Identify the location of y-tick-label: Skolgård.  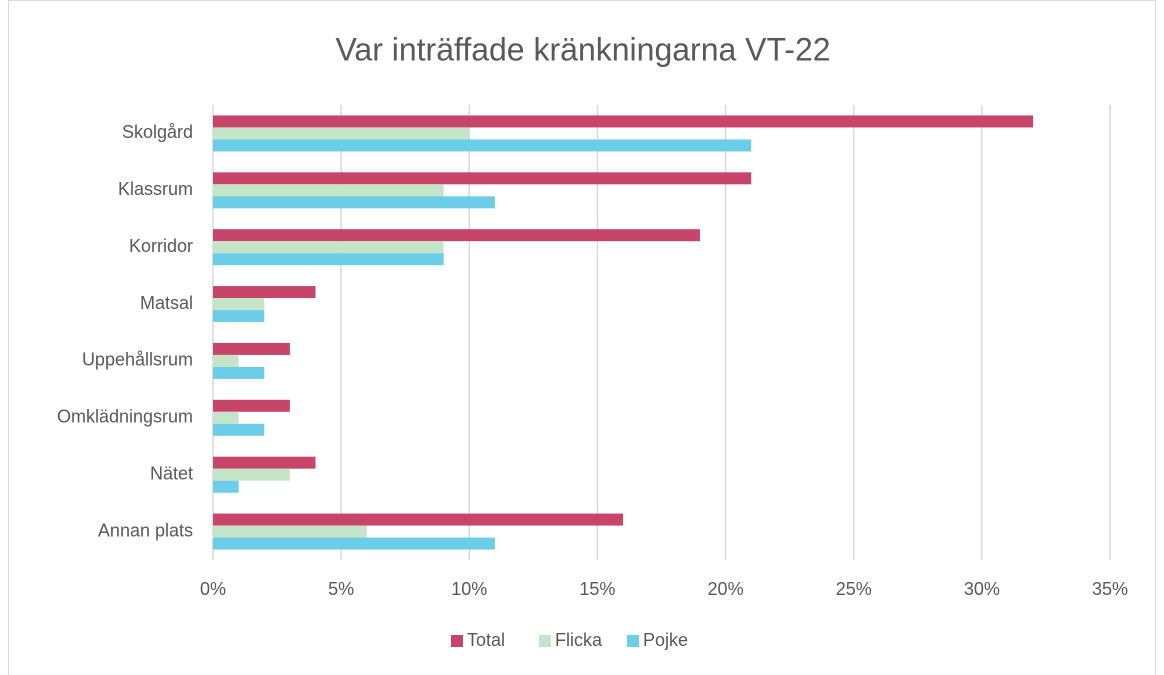
(157, 132).